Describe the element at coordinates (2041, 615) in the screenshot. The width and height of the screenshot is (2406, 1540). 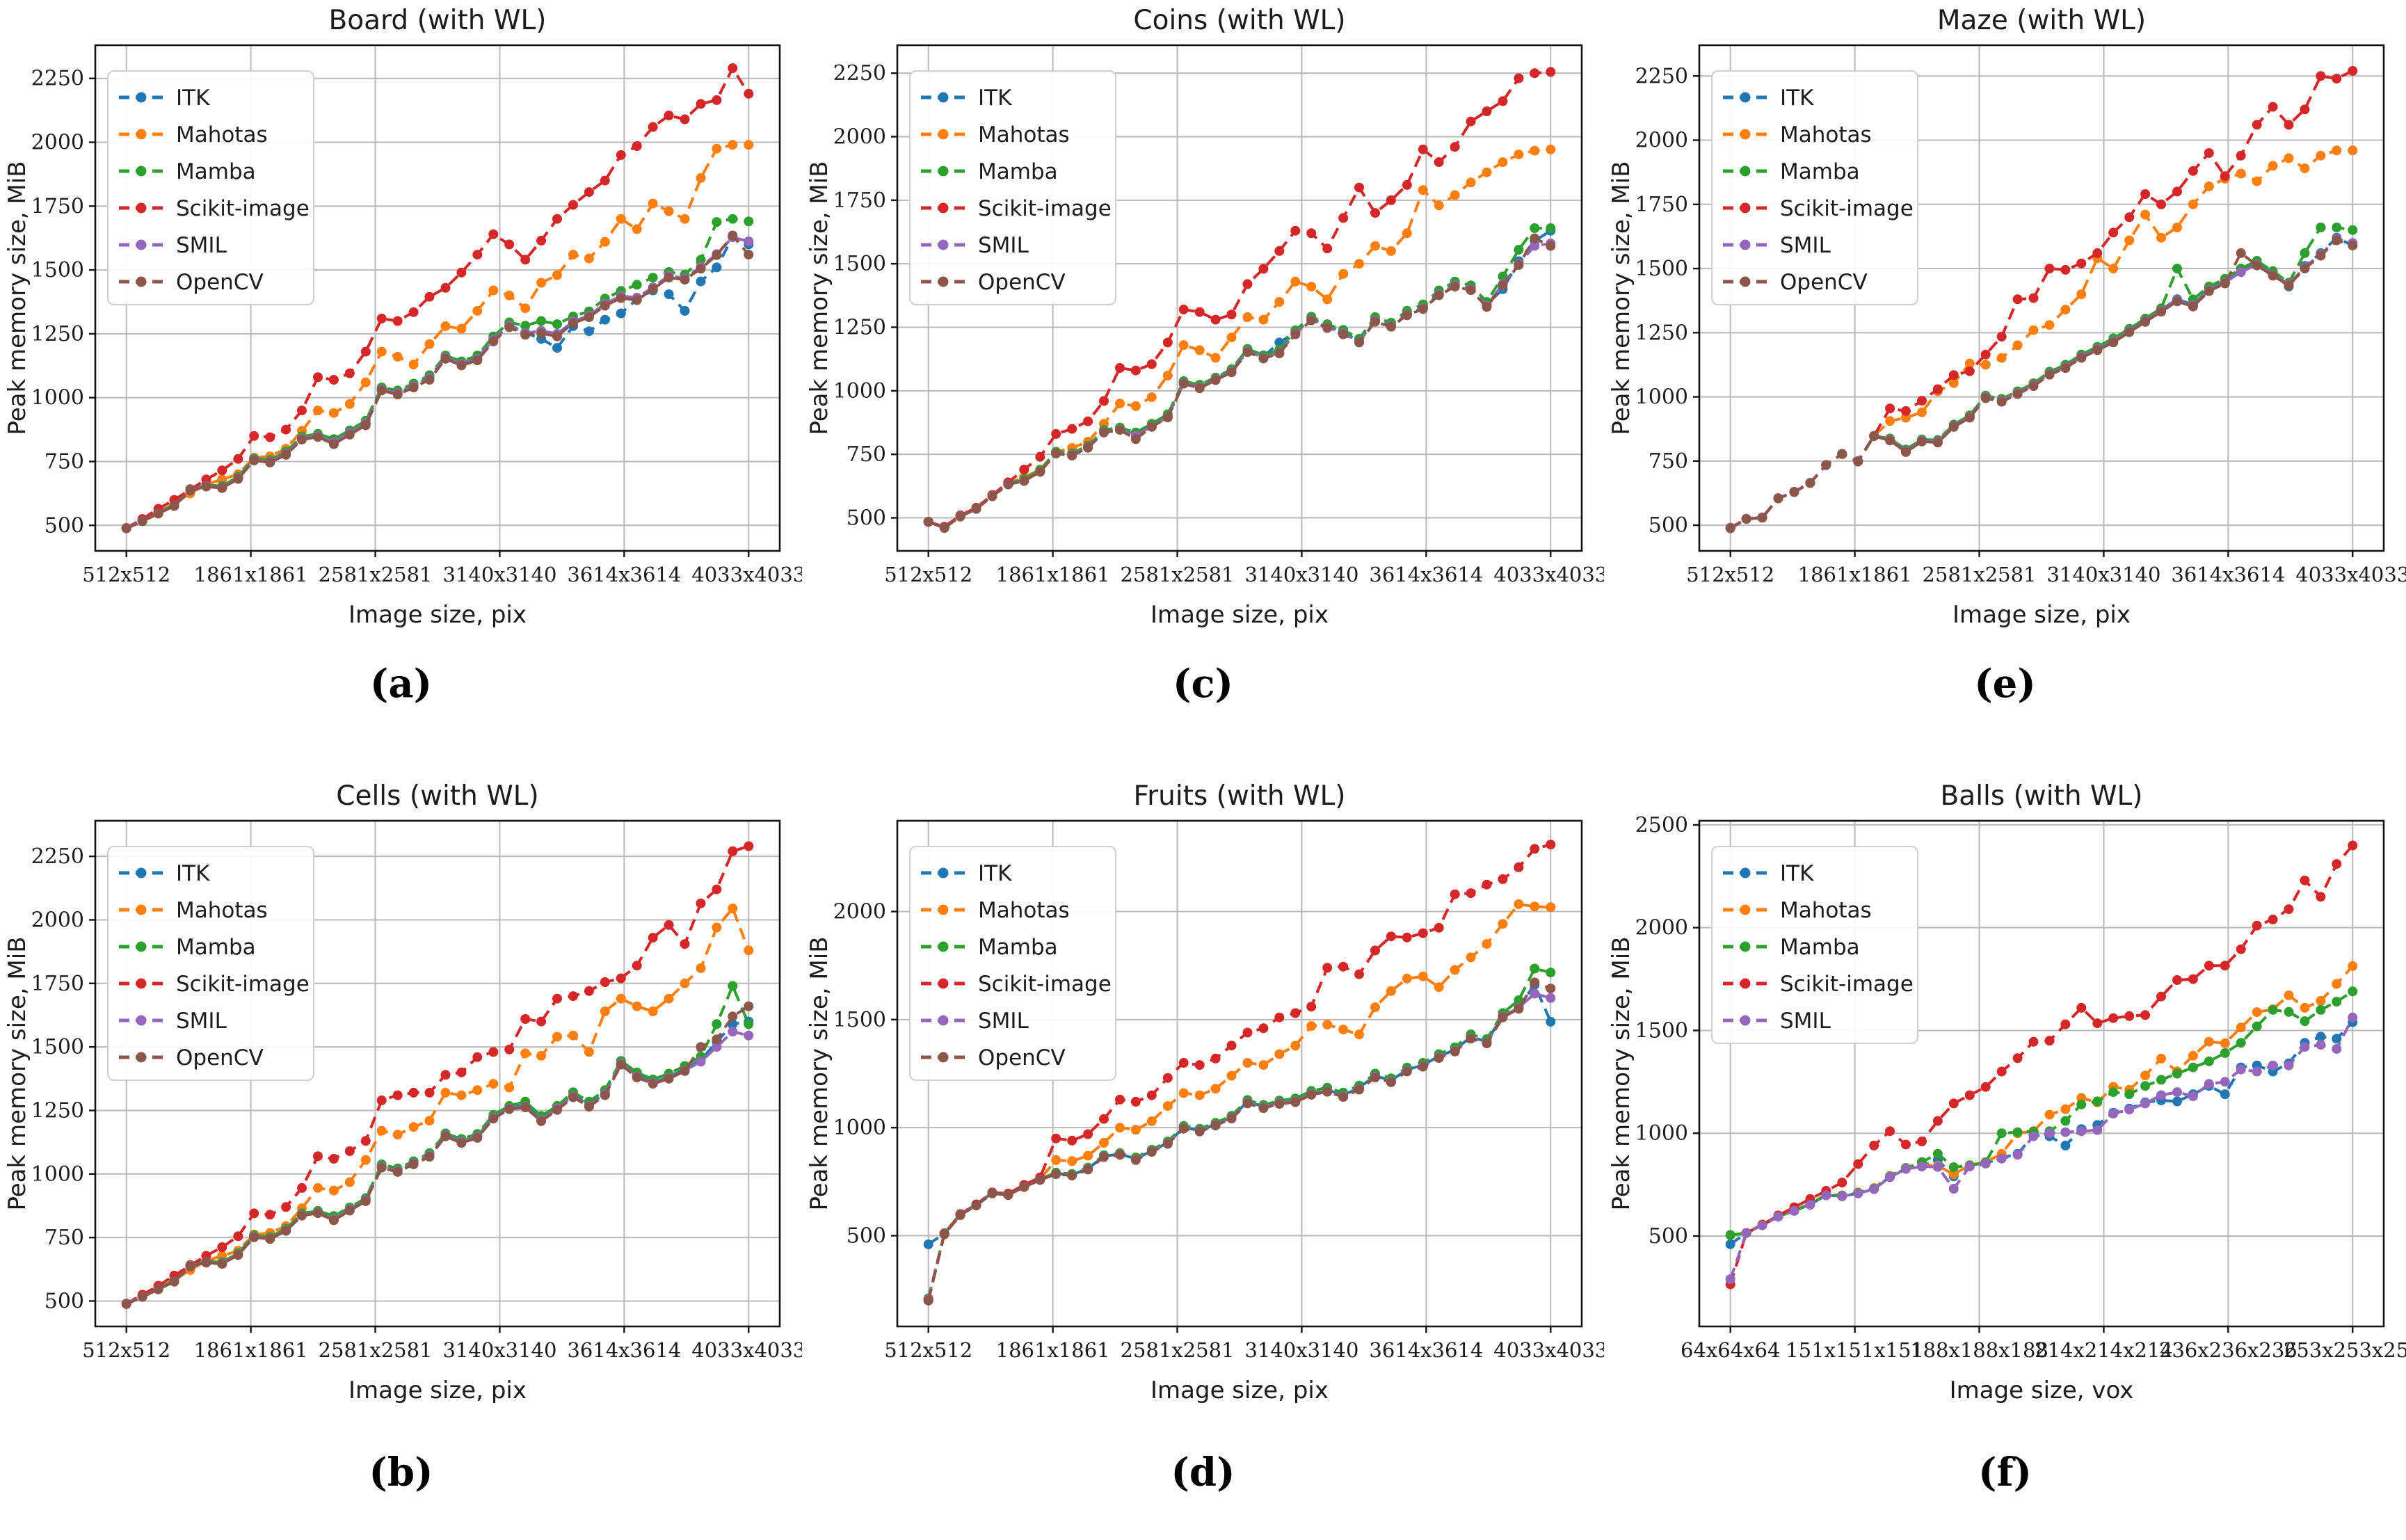
I see `x-axis-label: Image size, pix` at that location.